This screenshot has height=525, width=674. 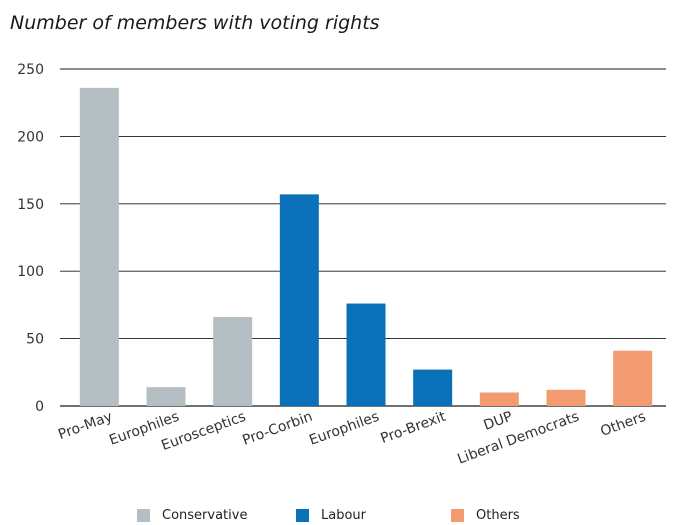 I want to click on x-category-label: Pro-Corbin, so click(x=277, y=429).